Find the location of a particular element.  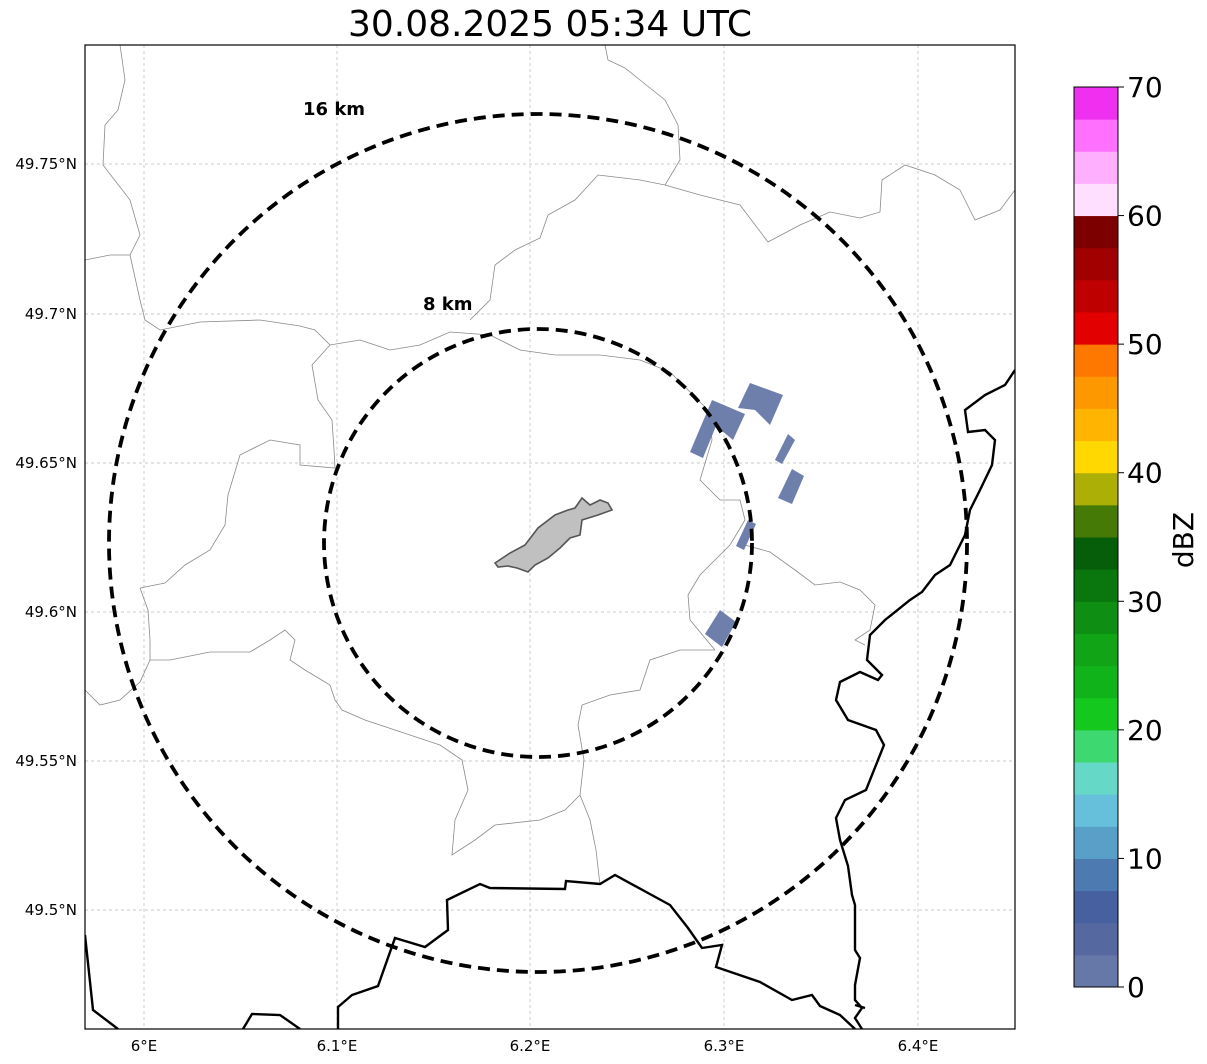

range-ring-8km is located at coordinates (538, 543).